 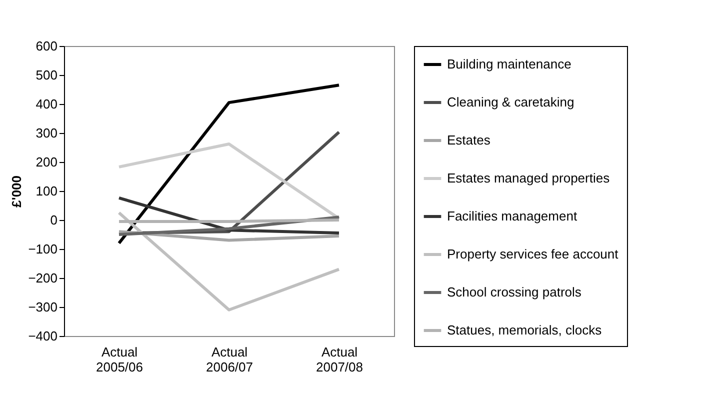 I want to click on y-tick-label: −200, so click(x=43, y=278).